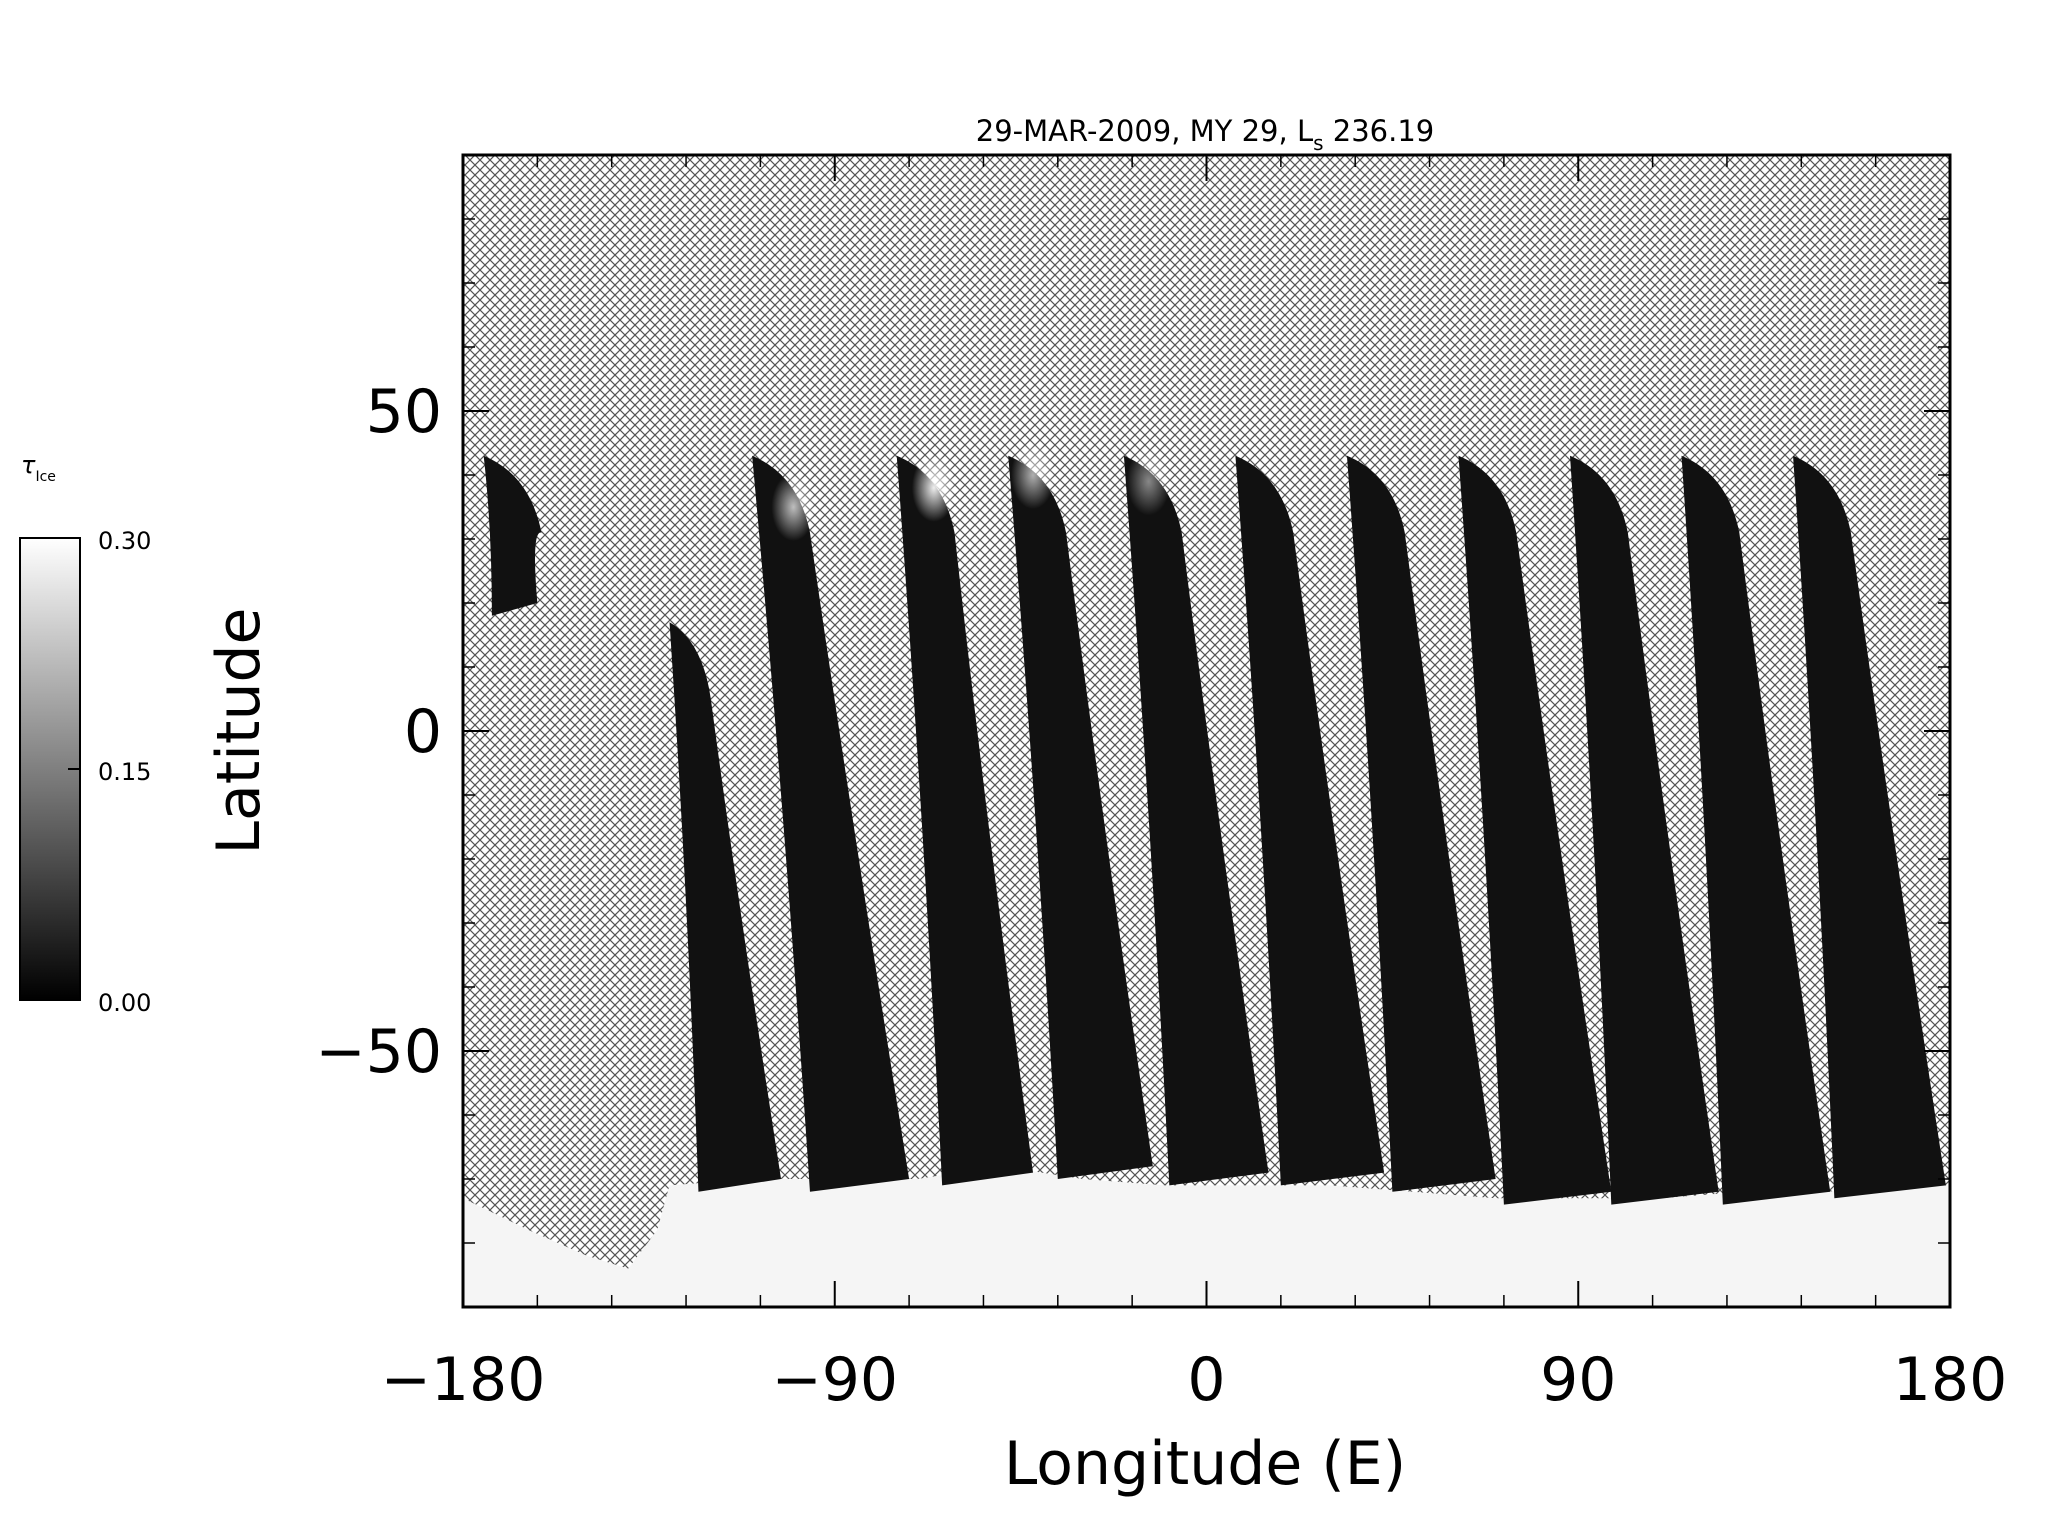 The height and width of the screenshot is (1536, 2048). I want to click on x-tick-label-1: −90, so click(834, 1380).